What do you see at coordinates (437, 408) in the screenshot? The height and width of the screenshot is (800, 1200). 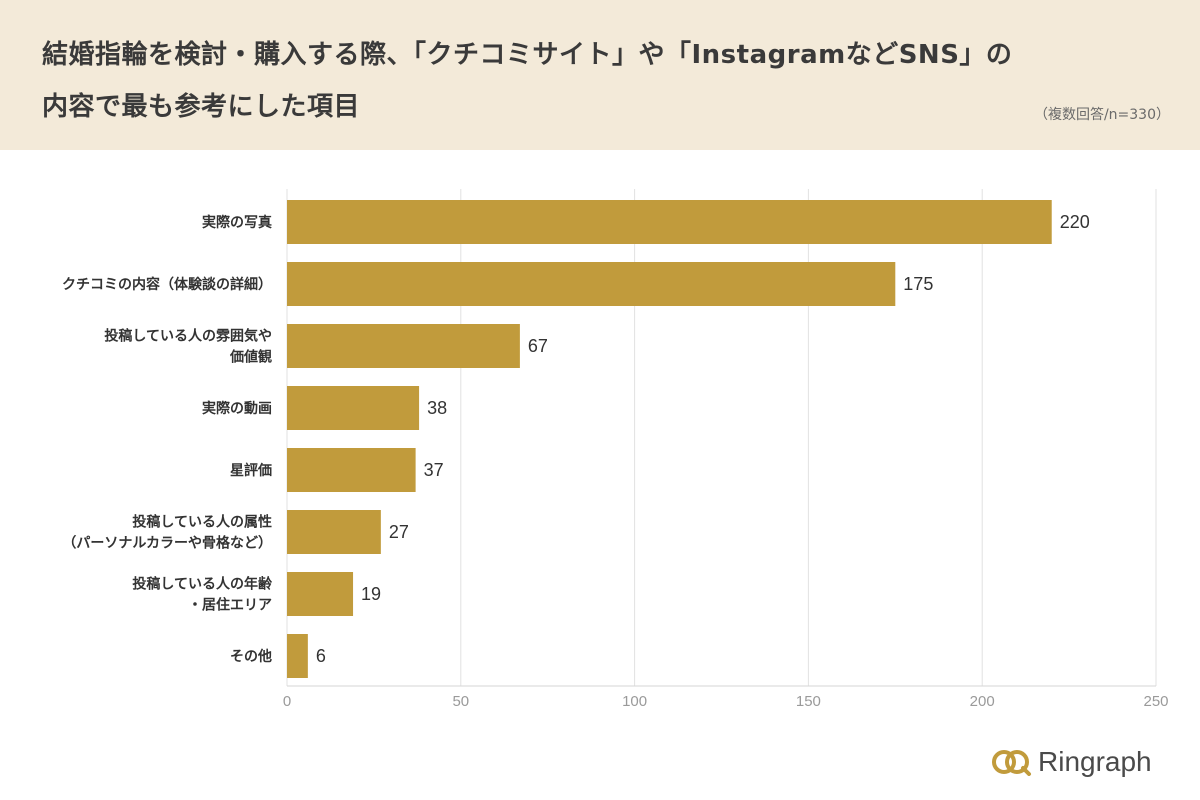 I see `bar-value-label: 38` at bounding box center [437, 408].